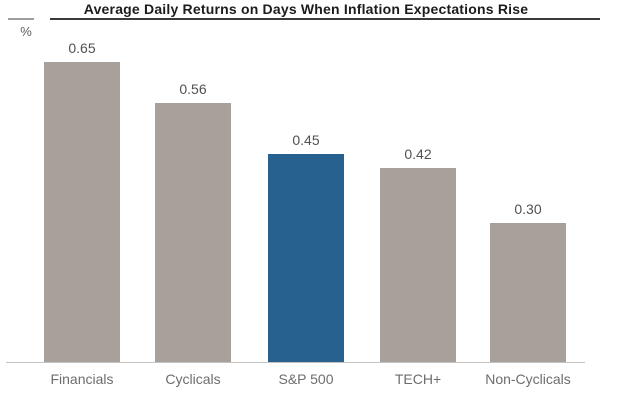 This screenshot has width=640, height=400. I want to click on bar-financials, so click(82, 212).